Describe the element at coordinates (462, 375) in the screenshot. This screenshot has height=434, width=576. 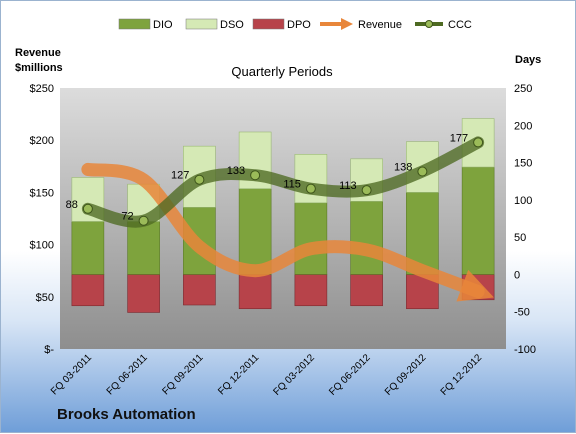
I see `x-tick-label: FQ 12-2012` at that location.